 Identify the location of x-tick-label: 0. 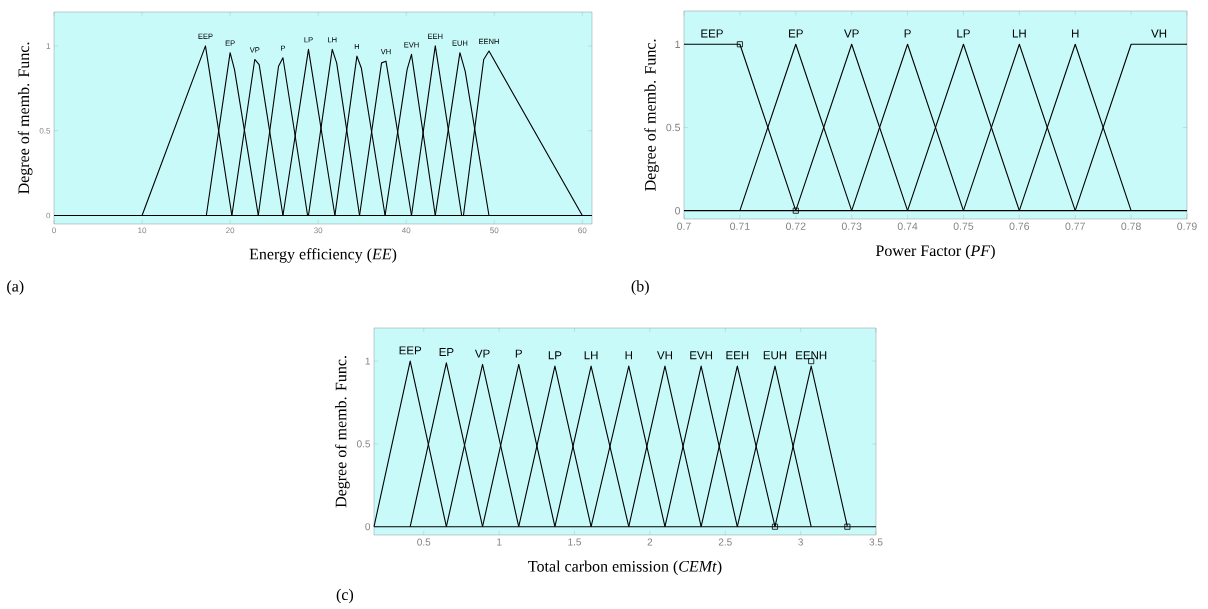
(54, 230).